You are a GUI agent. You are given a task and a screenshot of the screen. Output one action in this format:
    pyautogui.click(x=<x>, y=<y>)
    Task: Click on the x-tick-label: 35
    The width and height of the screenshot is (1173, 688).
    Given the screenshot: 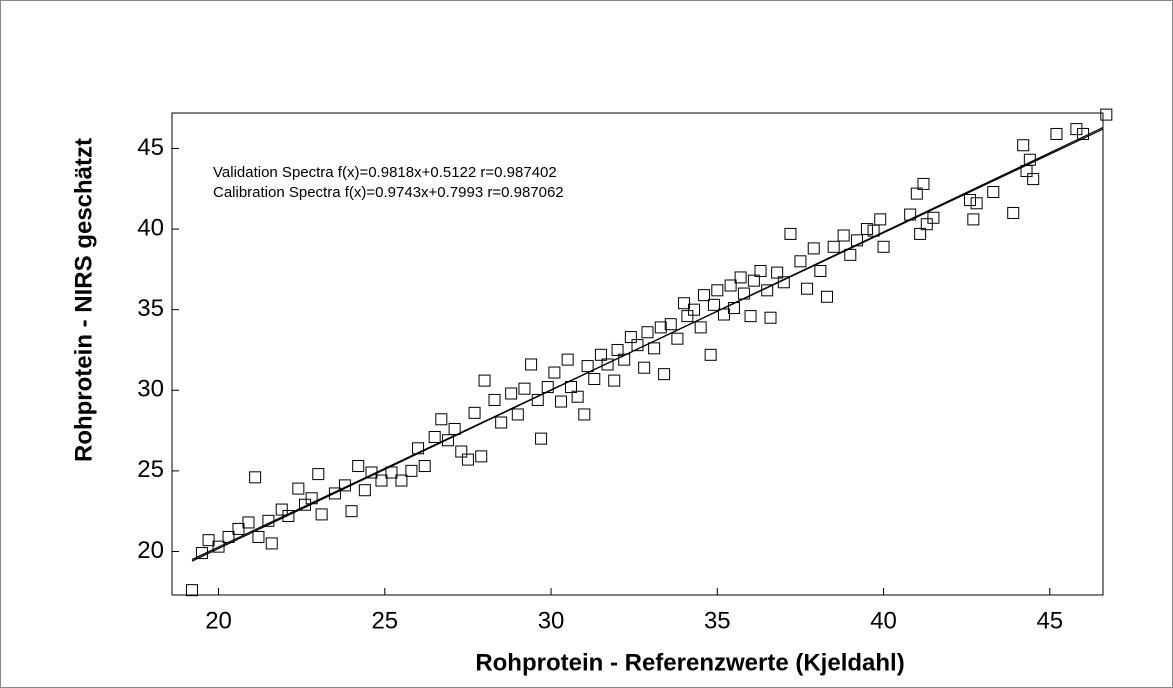 What is the action you would take?
    pyautogui.click(x=717, y=620)
    